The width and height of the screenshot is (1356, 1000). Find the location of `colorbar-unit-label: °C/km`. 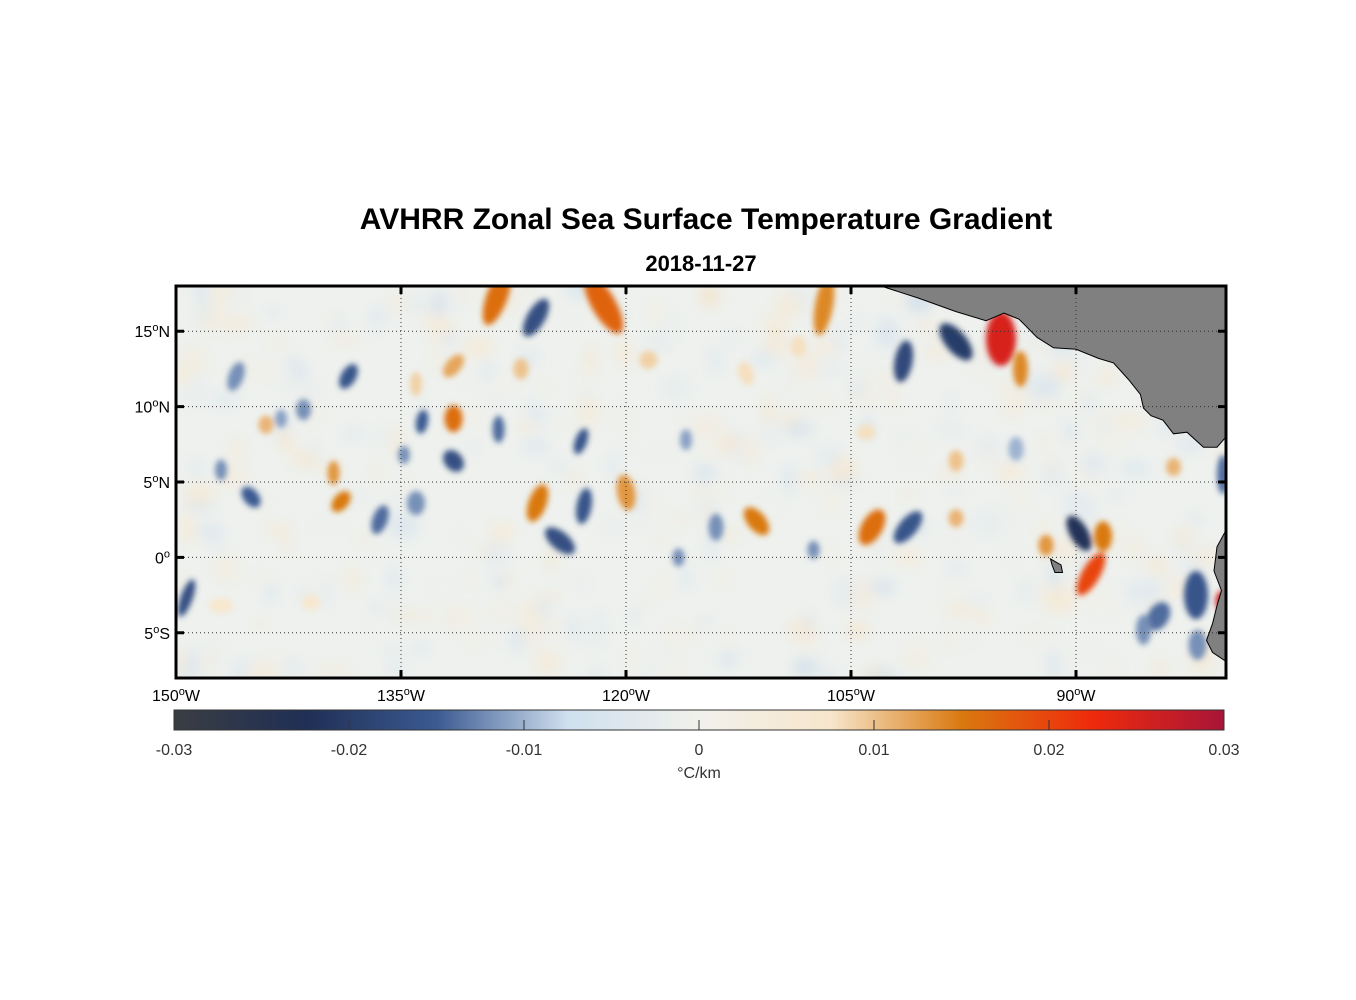

colorbar-unit-label: °C/km is located at coordinates (699, 773).